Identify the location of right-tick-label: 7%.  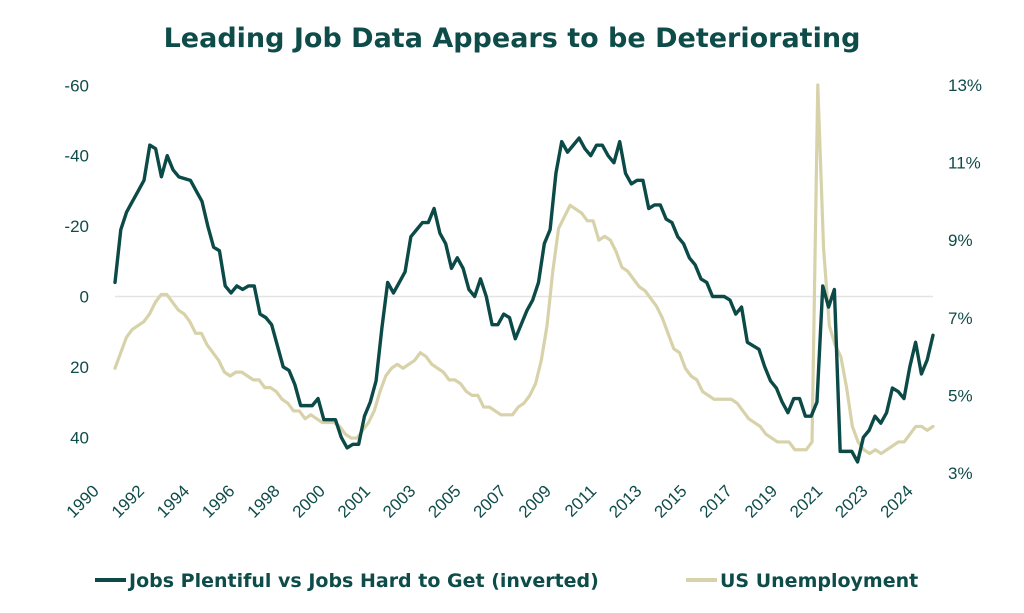
(960, 318).